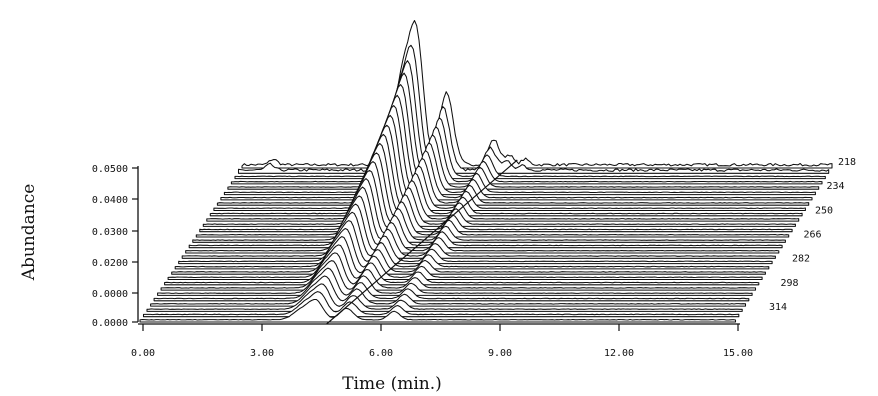 The image size is (878, 396). Describe the element at coordinates (500, 353) in the screenshot. I see `x-tick-label: 9.00` at that location.